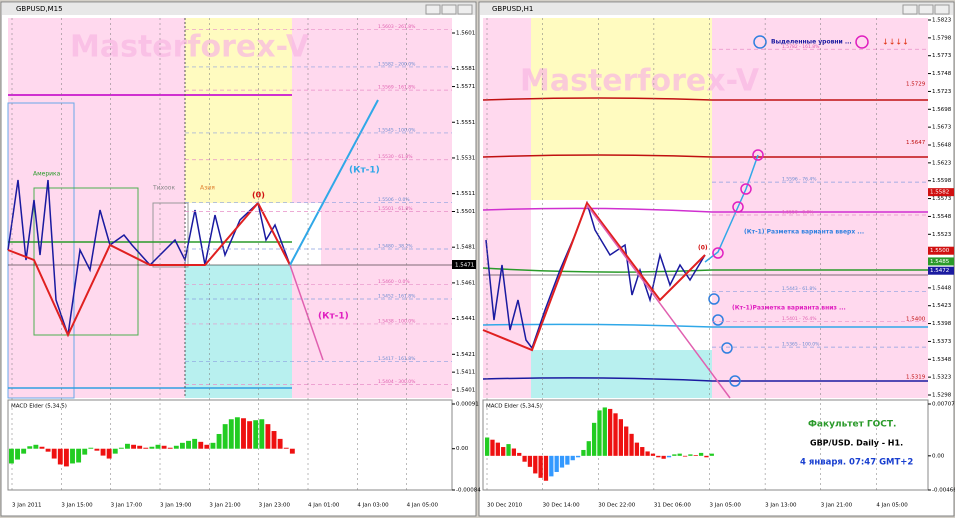  Describe the element at coordinates (705, 445) in the screenshot. I see `macd-pane` at that location.